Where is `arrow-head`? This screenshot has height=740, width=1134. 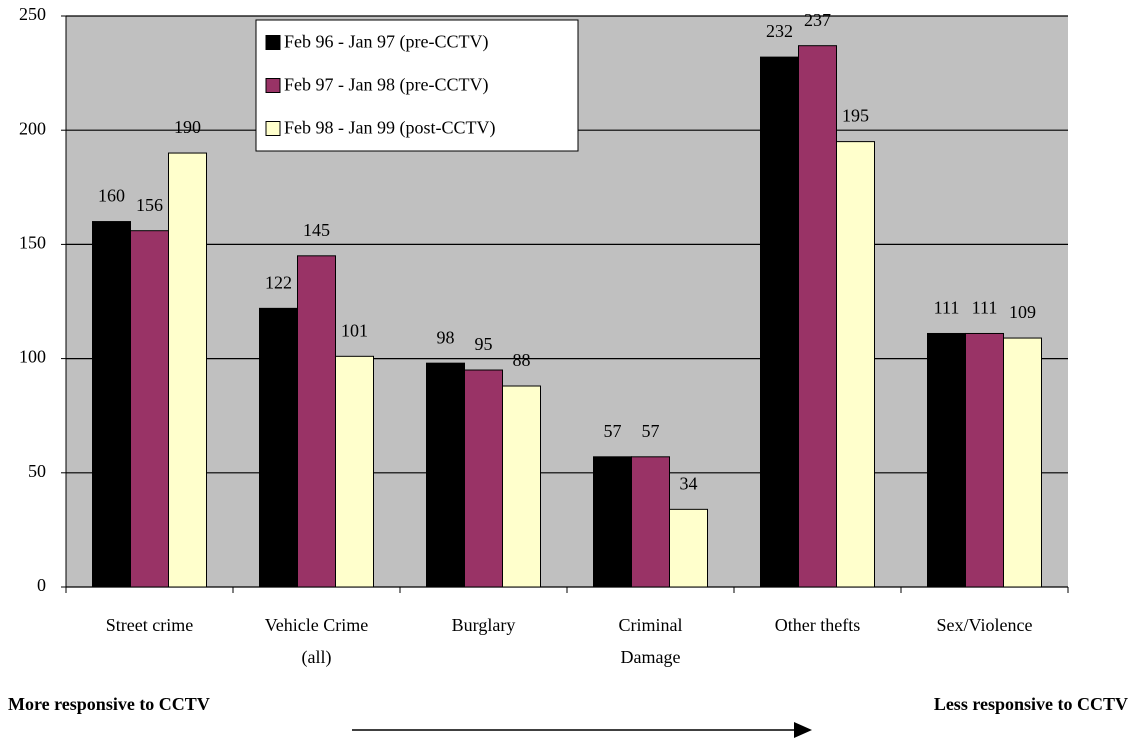 arrow-head is located at coordinates (803, 730).